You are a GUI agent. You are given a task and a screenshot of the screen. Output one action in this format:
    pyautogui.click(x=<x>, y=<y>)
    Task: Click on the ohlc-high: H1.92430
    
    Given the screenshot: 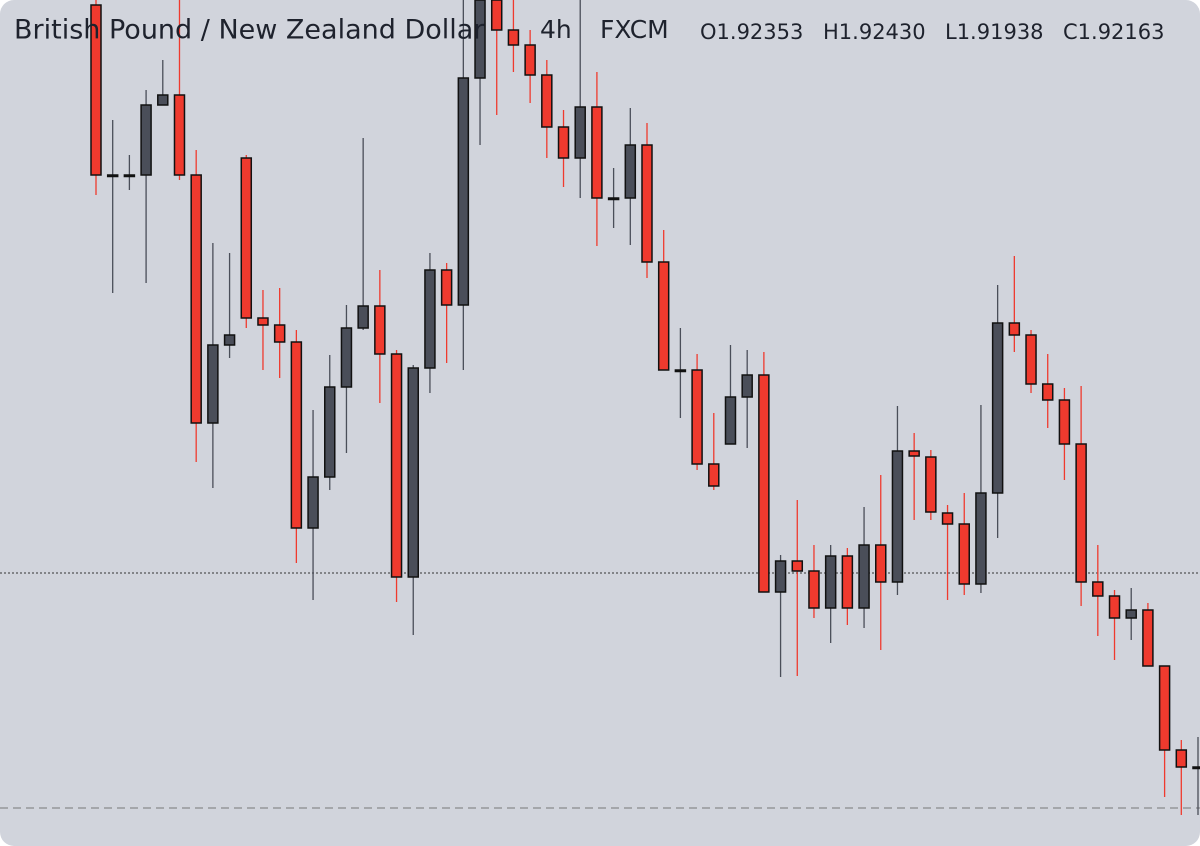 What is the action you would take?
    pyautogui.click(x=874, y=32)
    